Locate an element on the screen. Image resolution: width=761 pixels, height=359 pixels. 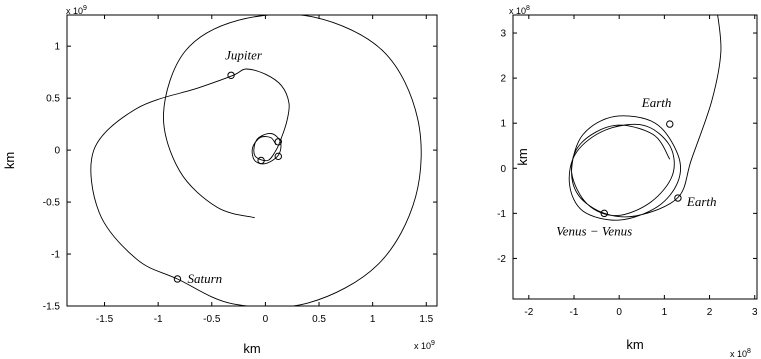
x-tick-label: 0.5 is located at coordinates (319, 319).